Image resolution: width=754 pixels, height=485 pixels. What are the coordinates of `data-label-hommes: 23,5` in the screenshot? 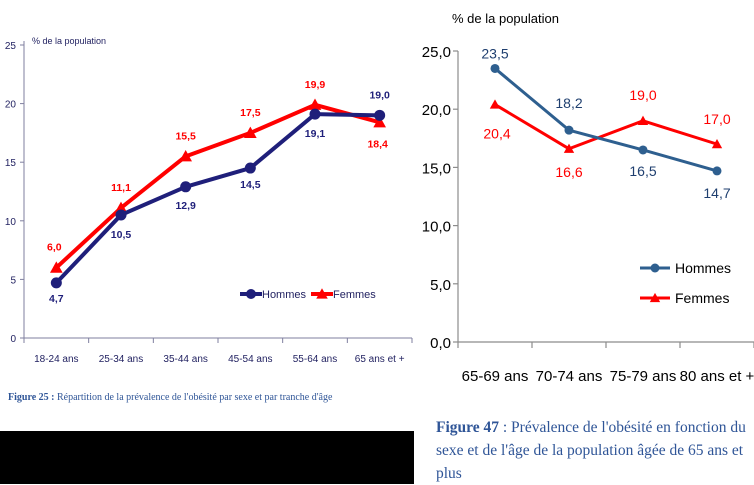 It's located at (494, 53).